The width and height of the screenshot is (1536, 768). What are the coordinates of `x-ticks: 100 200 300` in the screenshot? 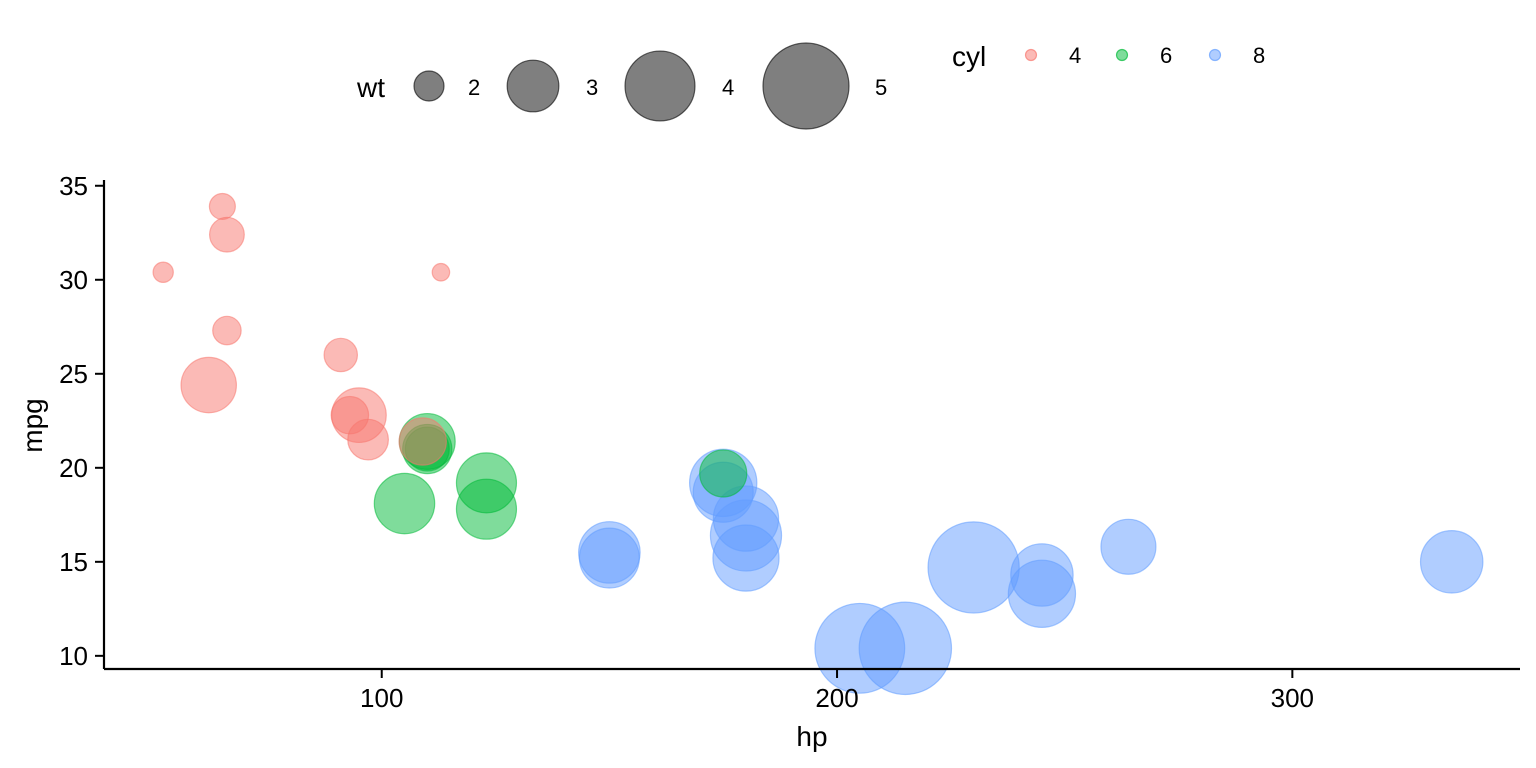 It's located at (837, 691).